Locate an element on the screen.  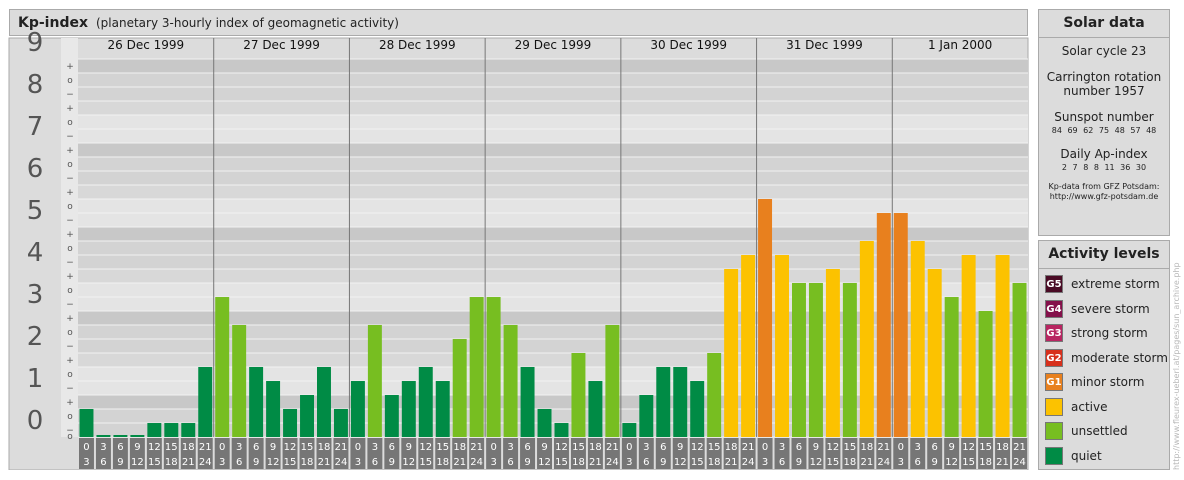
level-label: severe storm is located at coordinates (1110, 308).